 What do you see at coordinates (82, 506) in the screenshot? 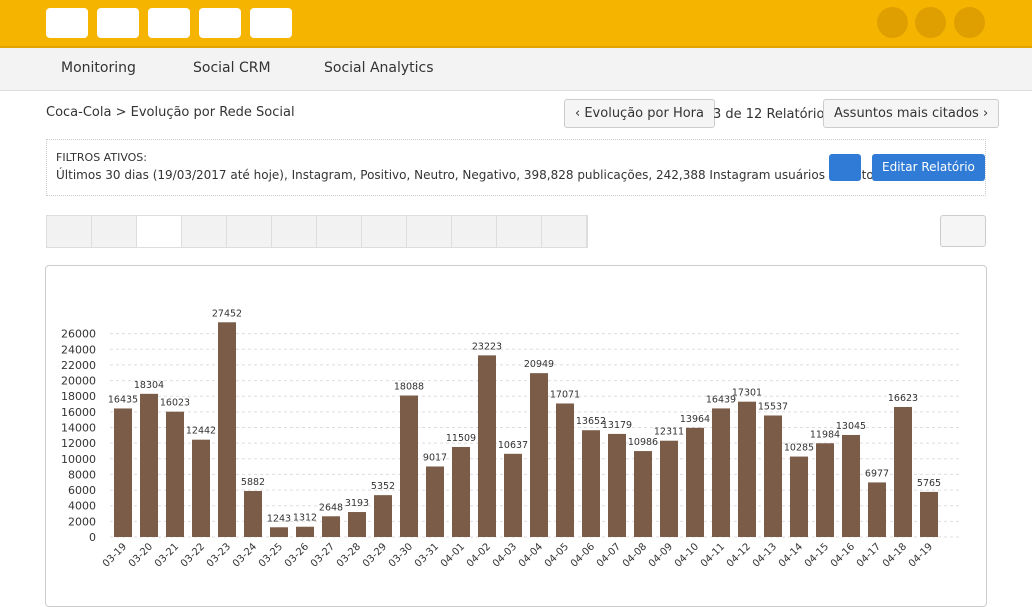
I see `y-tick-label: 4000` at bounding box center [82, 506].